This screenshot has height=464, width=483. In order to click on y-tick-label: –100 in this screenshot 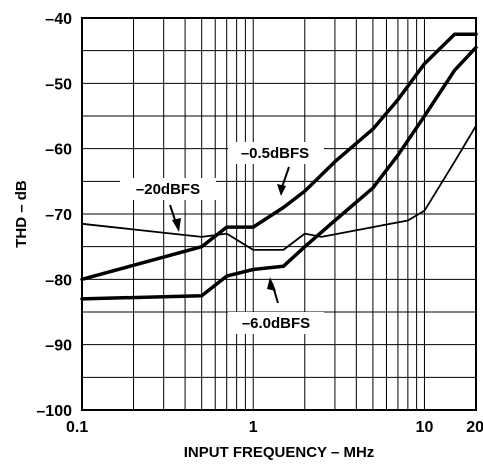, I will do `click(54, 411)`.